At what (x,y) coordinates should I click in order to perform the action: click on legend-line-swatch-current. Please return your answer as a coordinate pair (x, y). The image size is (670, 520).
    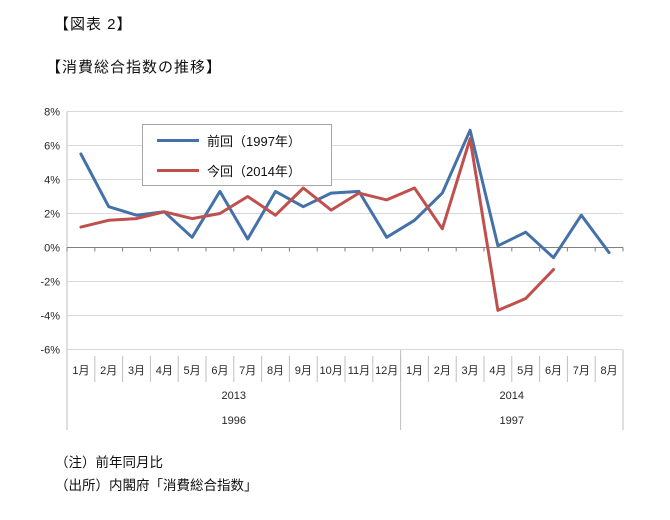
    Looking at the image, I should click on (178, 170).